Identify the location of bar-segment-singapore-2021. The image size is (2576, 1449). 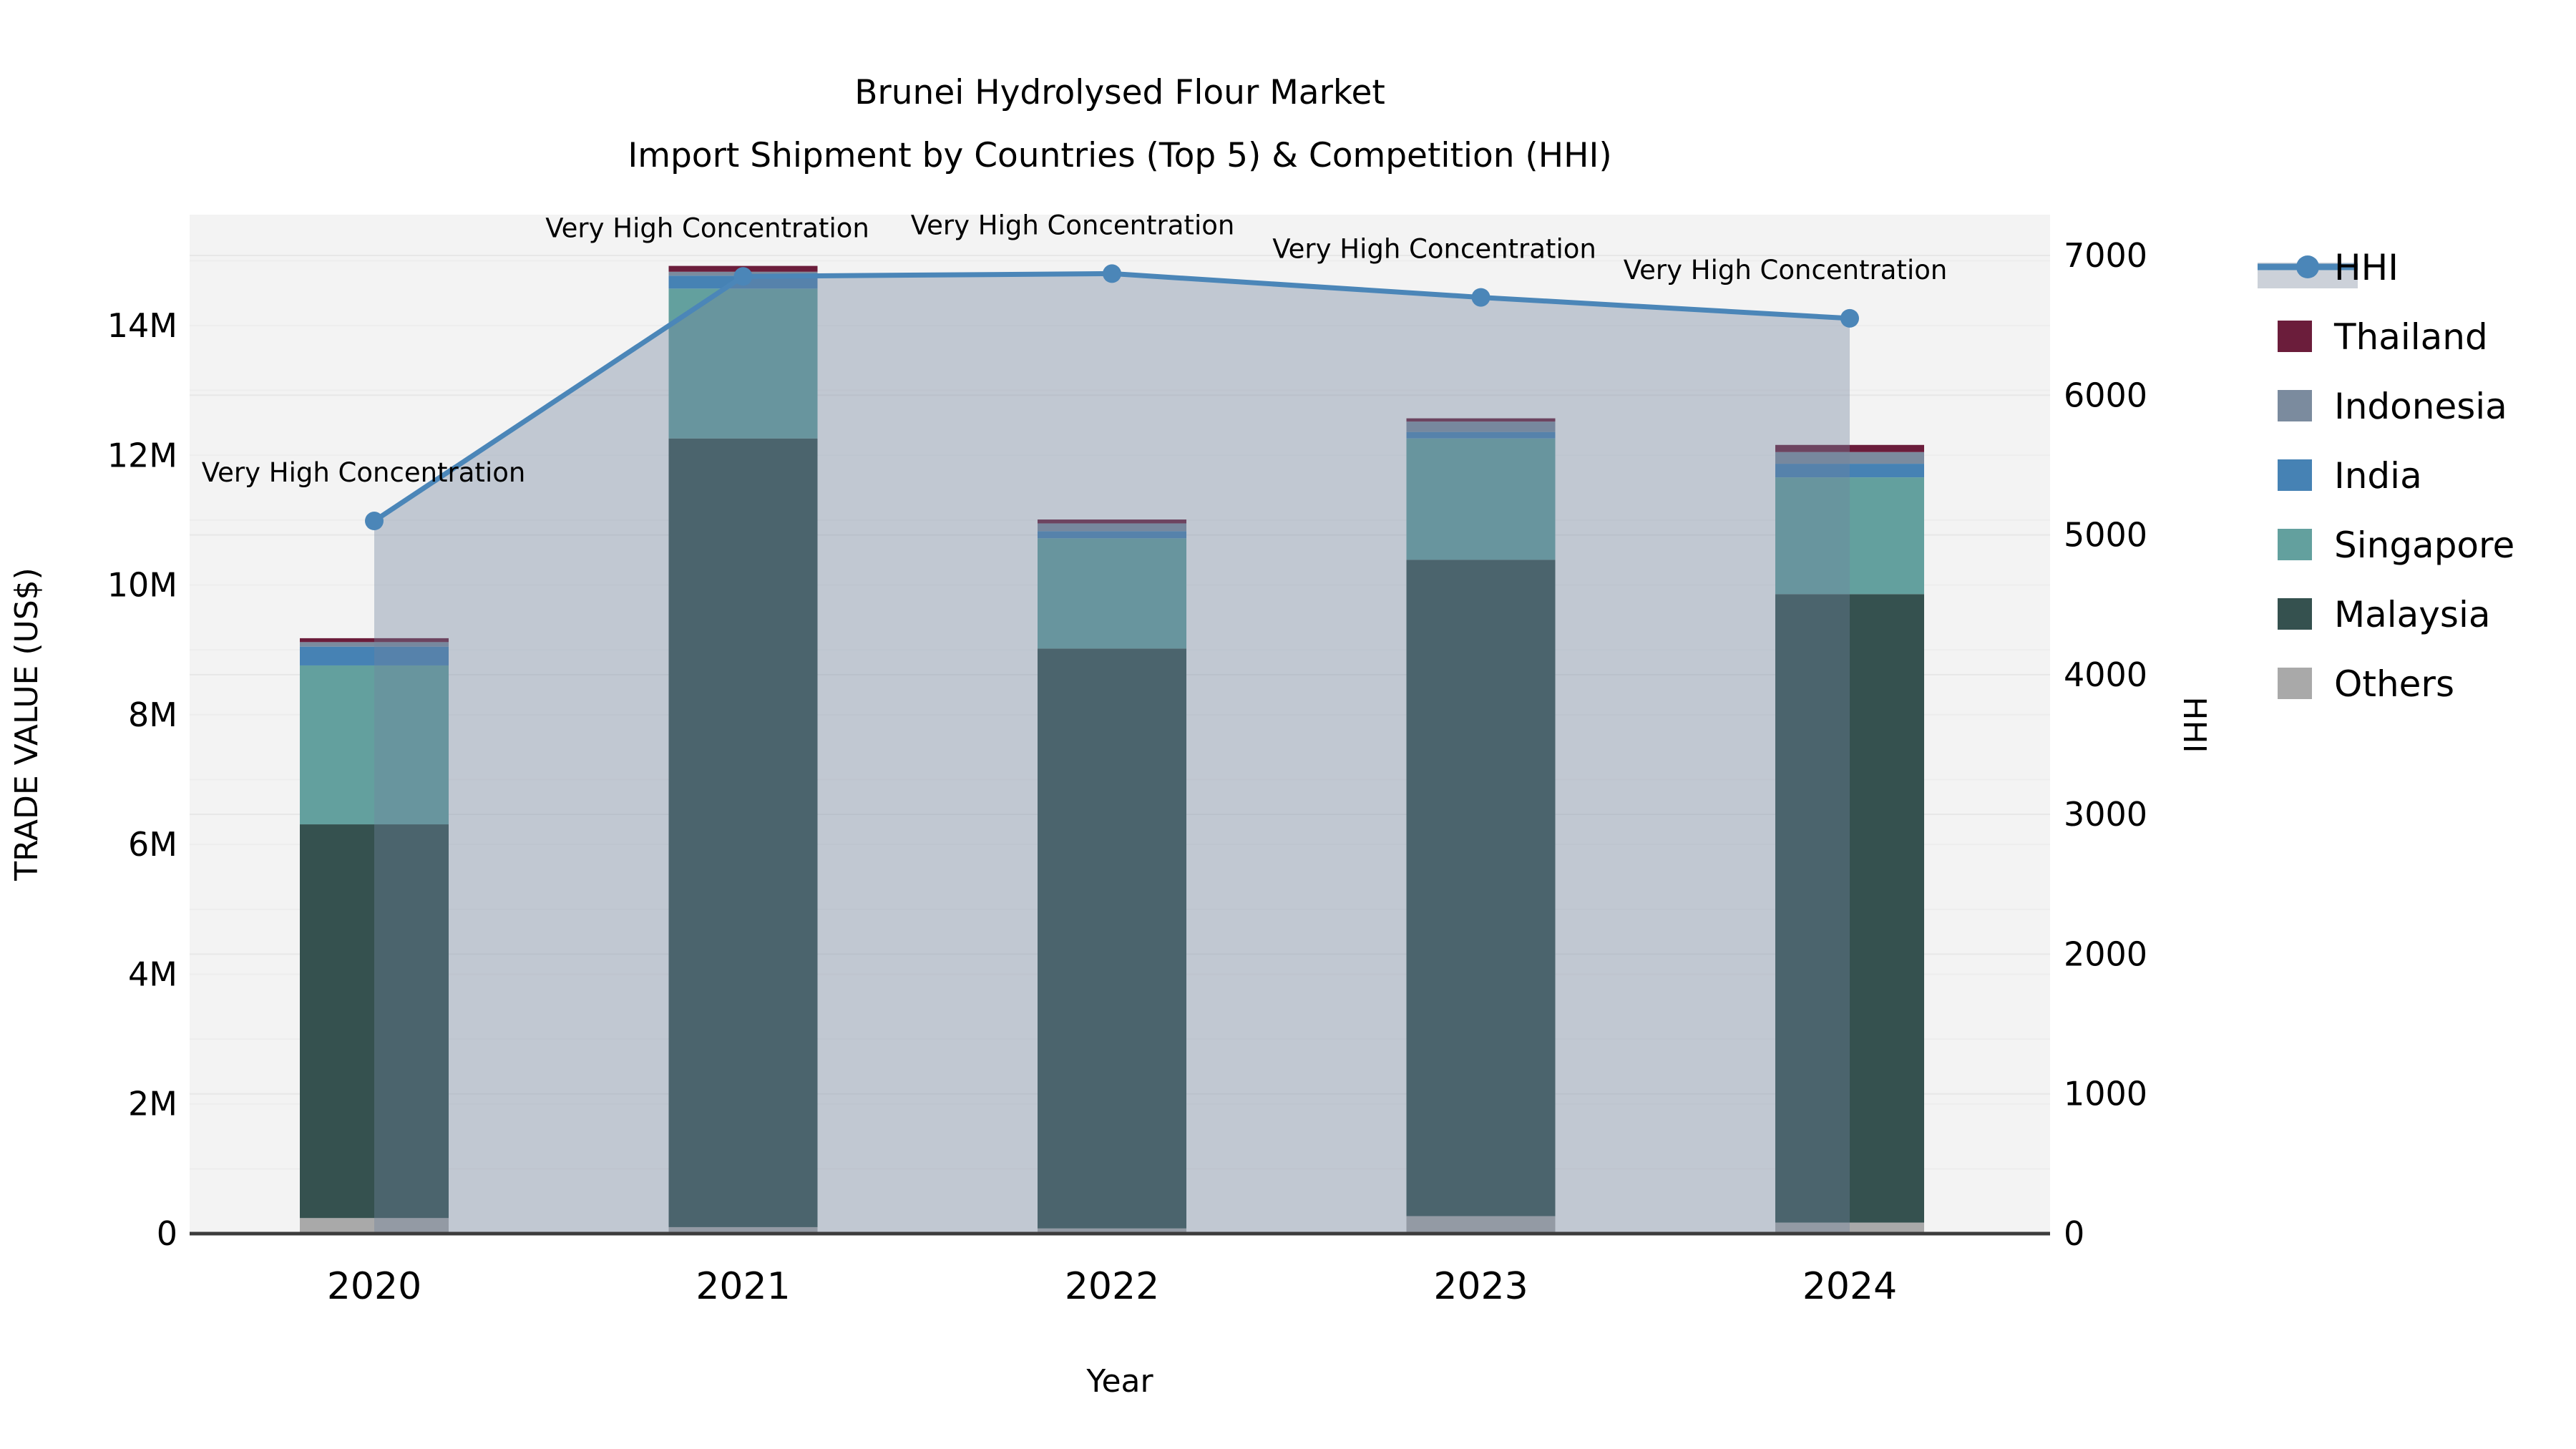
(743, 363).